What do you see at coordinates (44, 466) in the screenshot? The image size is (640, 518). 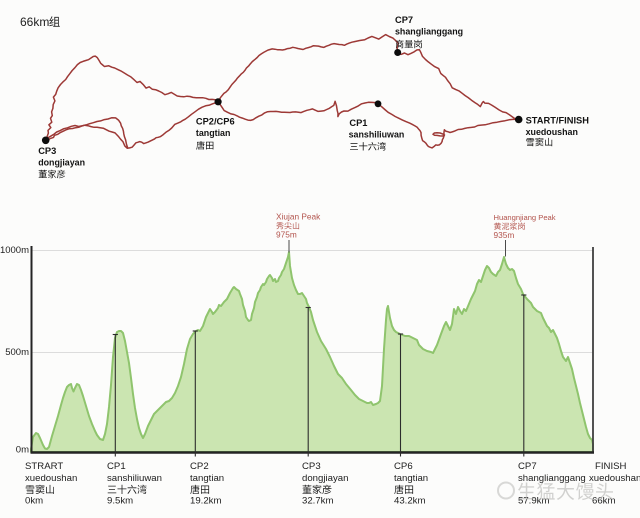 I see `svg-text: STRART` at bounding box center [44, 466].